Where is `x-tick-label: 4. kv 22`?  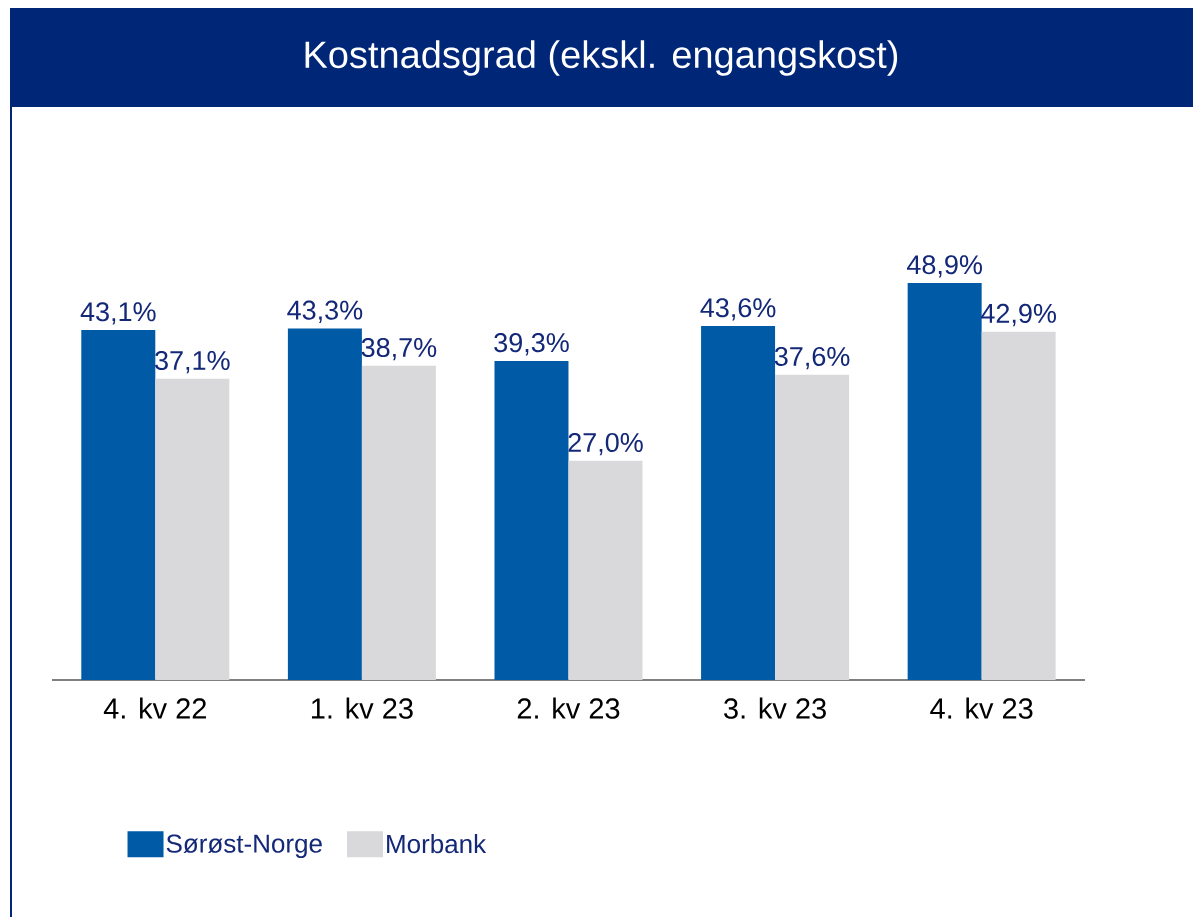
x-tick-label: 4. kv 22 is located at coordinates (154, 708).